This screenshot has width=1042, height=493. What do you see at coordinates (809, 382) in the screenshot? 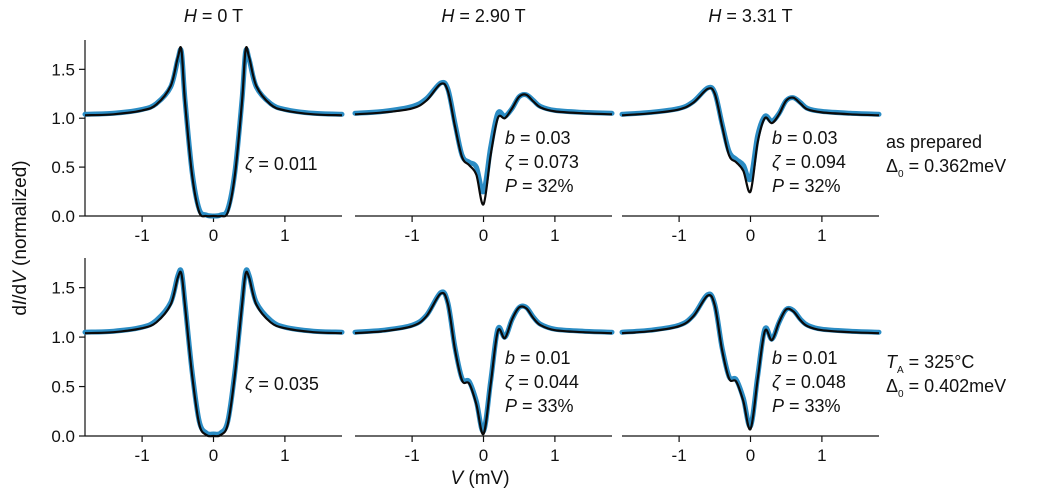
I see `annotation-line-1: ζ = 0.048` at bounding box center [809, 382].